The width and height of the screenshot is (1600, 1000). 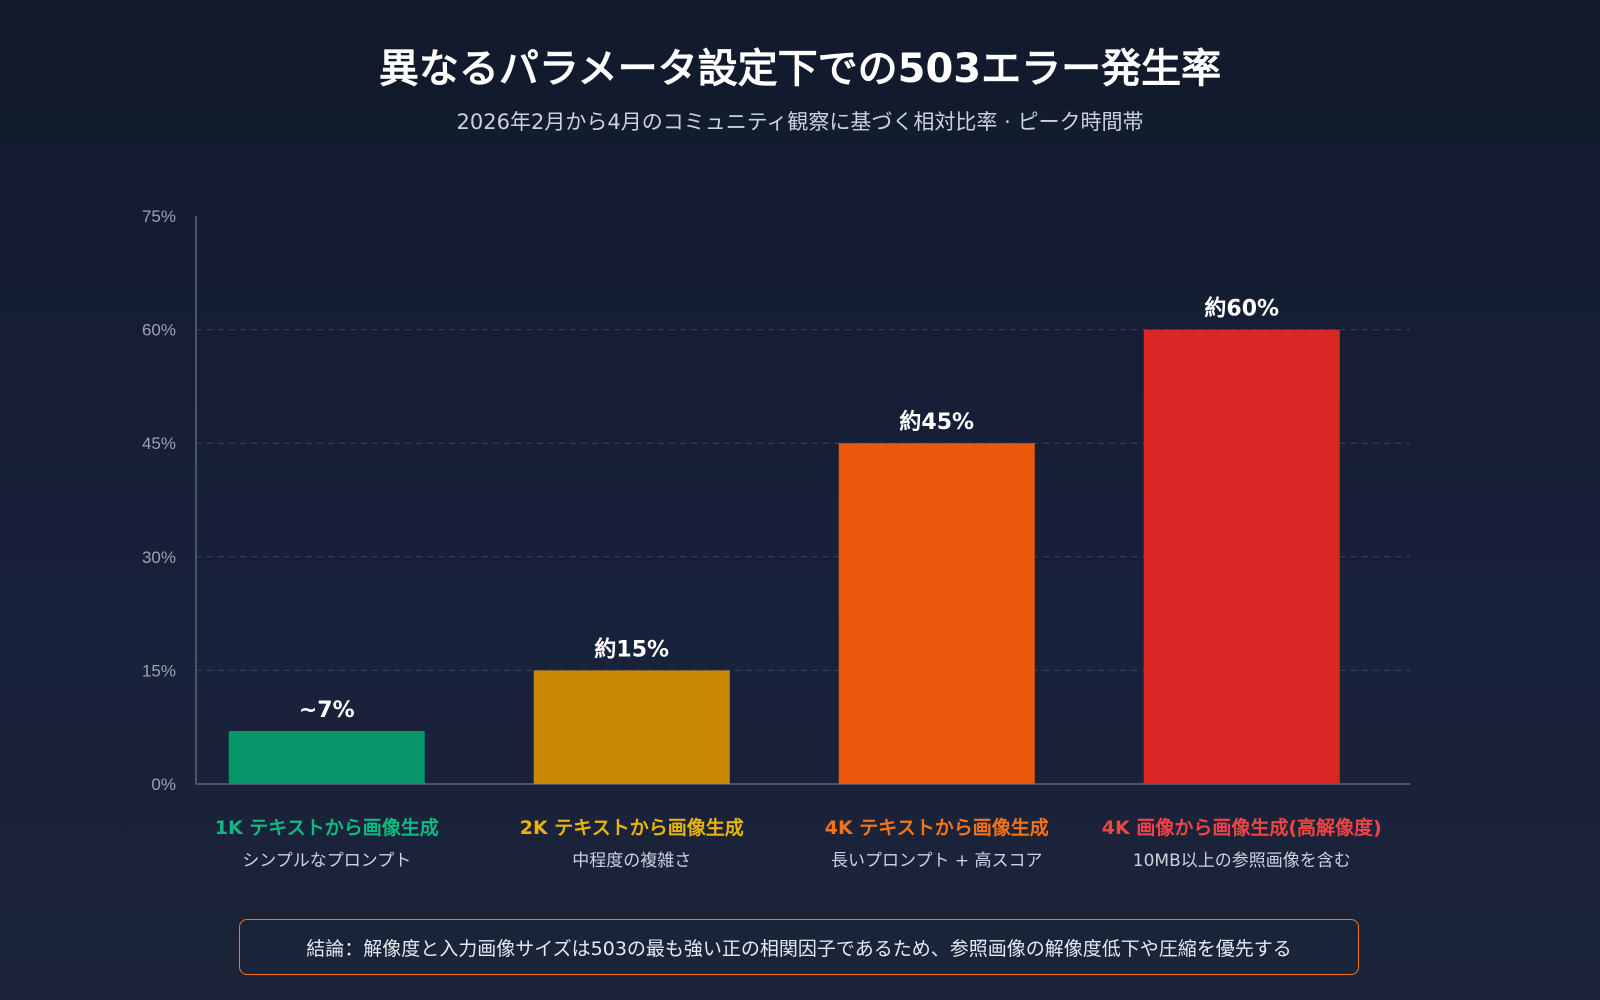 I want to click on data-label: 約60%, so click(x=1241, y=309).